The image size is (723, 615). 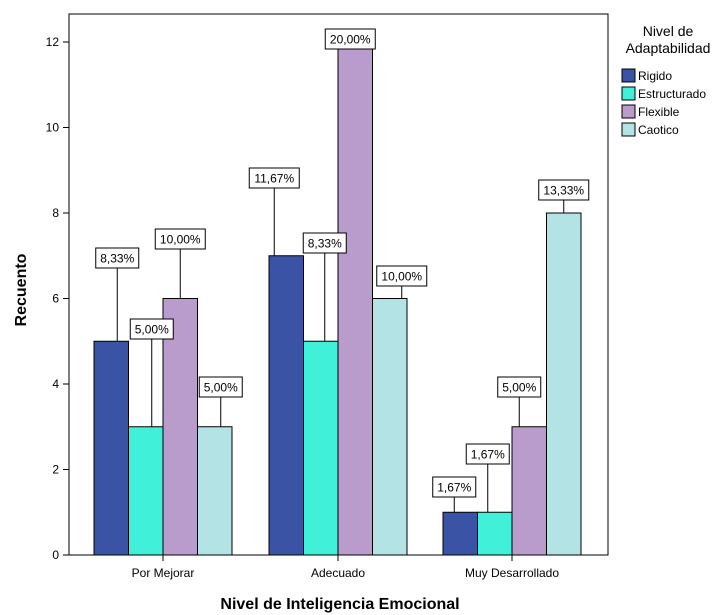 I want to click on y-tick-label-6: 12, so click(x=53, y=42).